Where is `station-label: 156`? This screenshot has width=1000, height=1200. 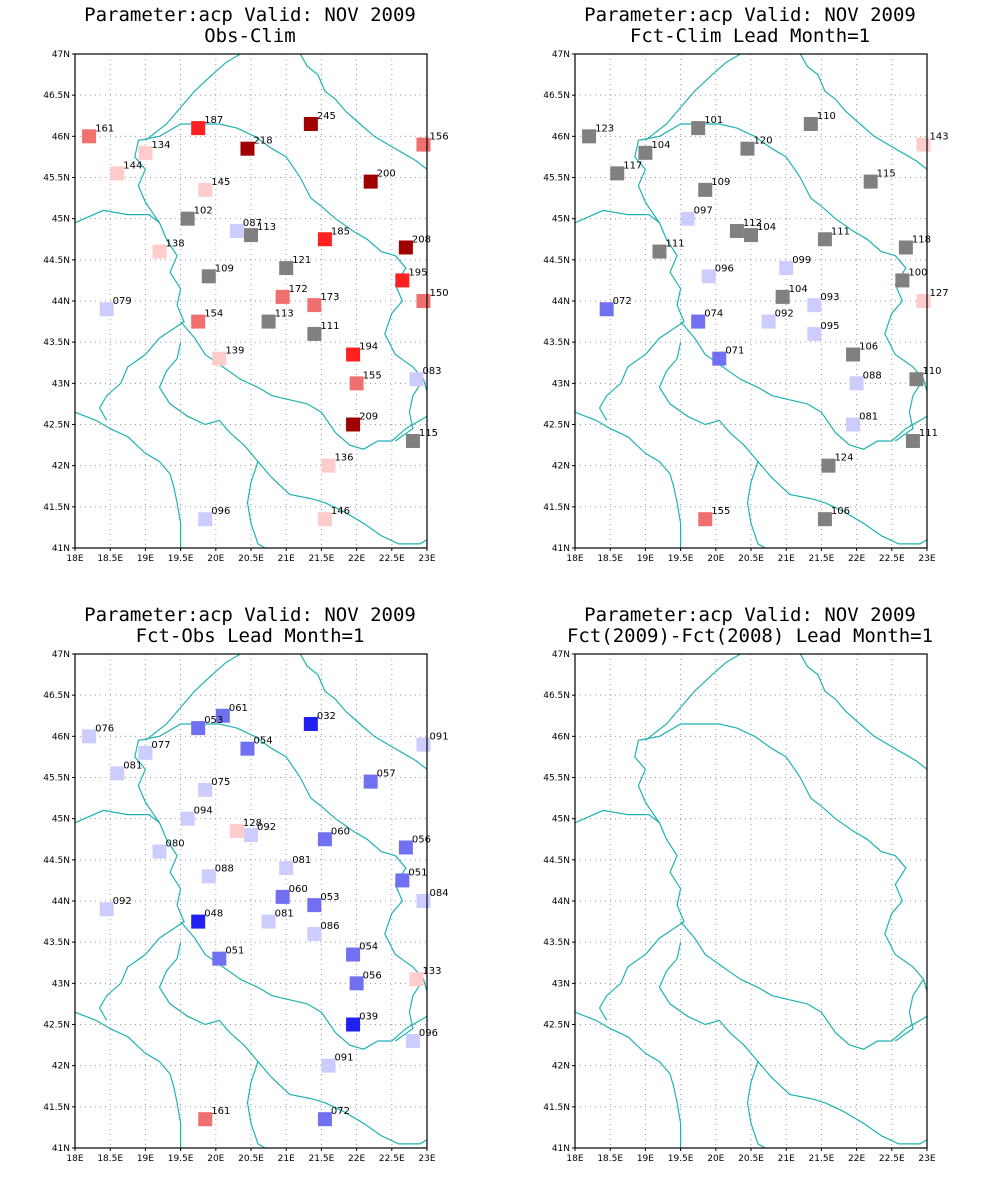 station-label: 156 is located at coordinates (438, 137).